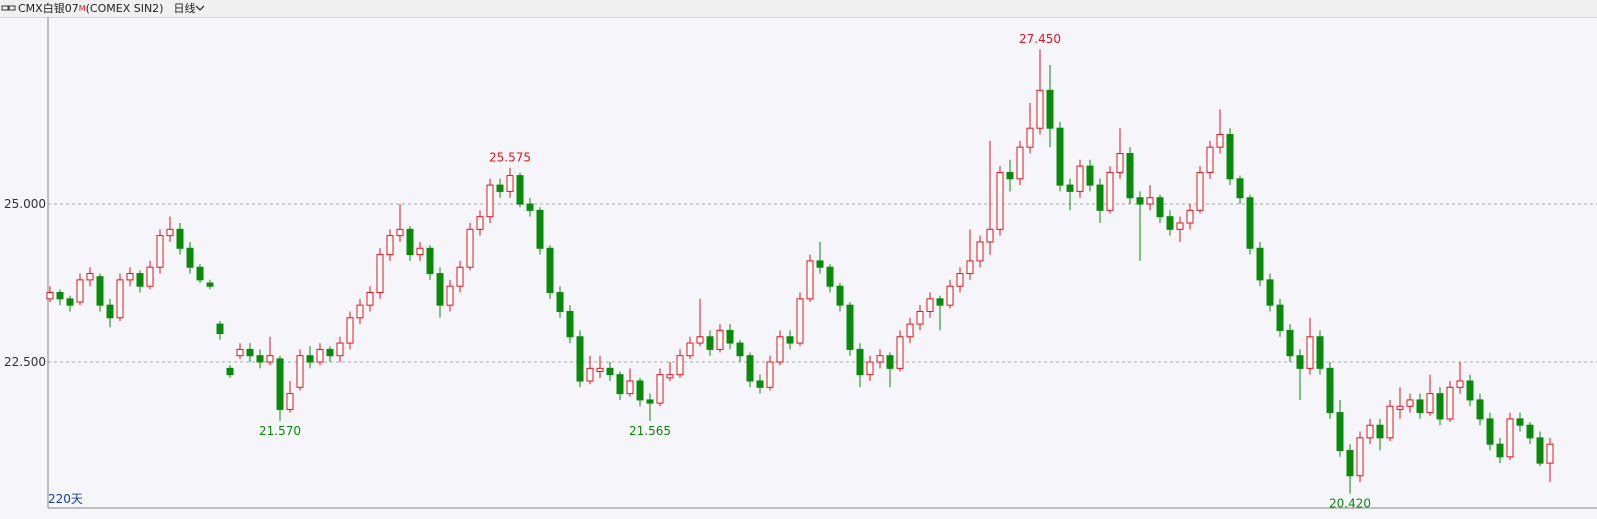  What do you see at coordinates (650, 431) in the screenshot?
I see `extreme-label: 21.565` at bounding box center [650, 431].